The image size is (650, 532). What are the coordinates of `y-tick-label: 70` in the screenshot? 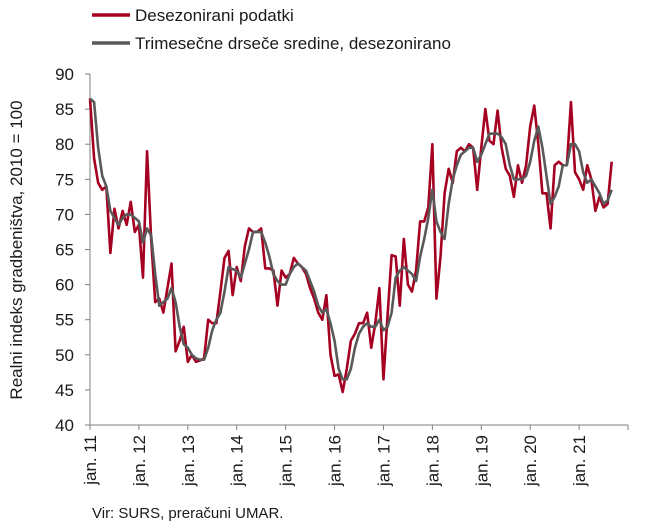 It's located at (64, 214).